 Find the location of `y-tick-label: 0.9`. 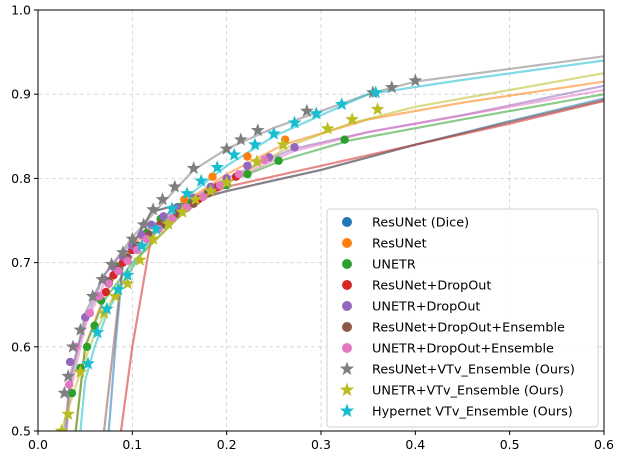

y-tick-label: 0.9 is located at coordinates (21, 94).